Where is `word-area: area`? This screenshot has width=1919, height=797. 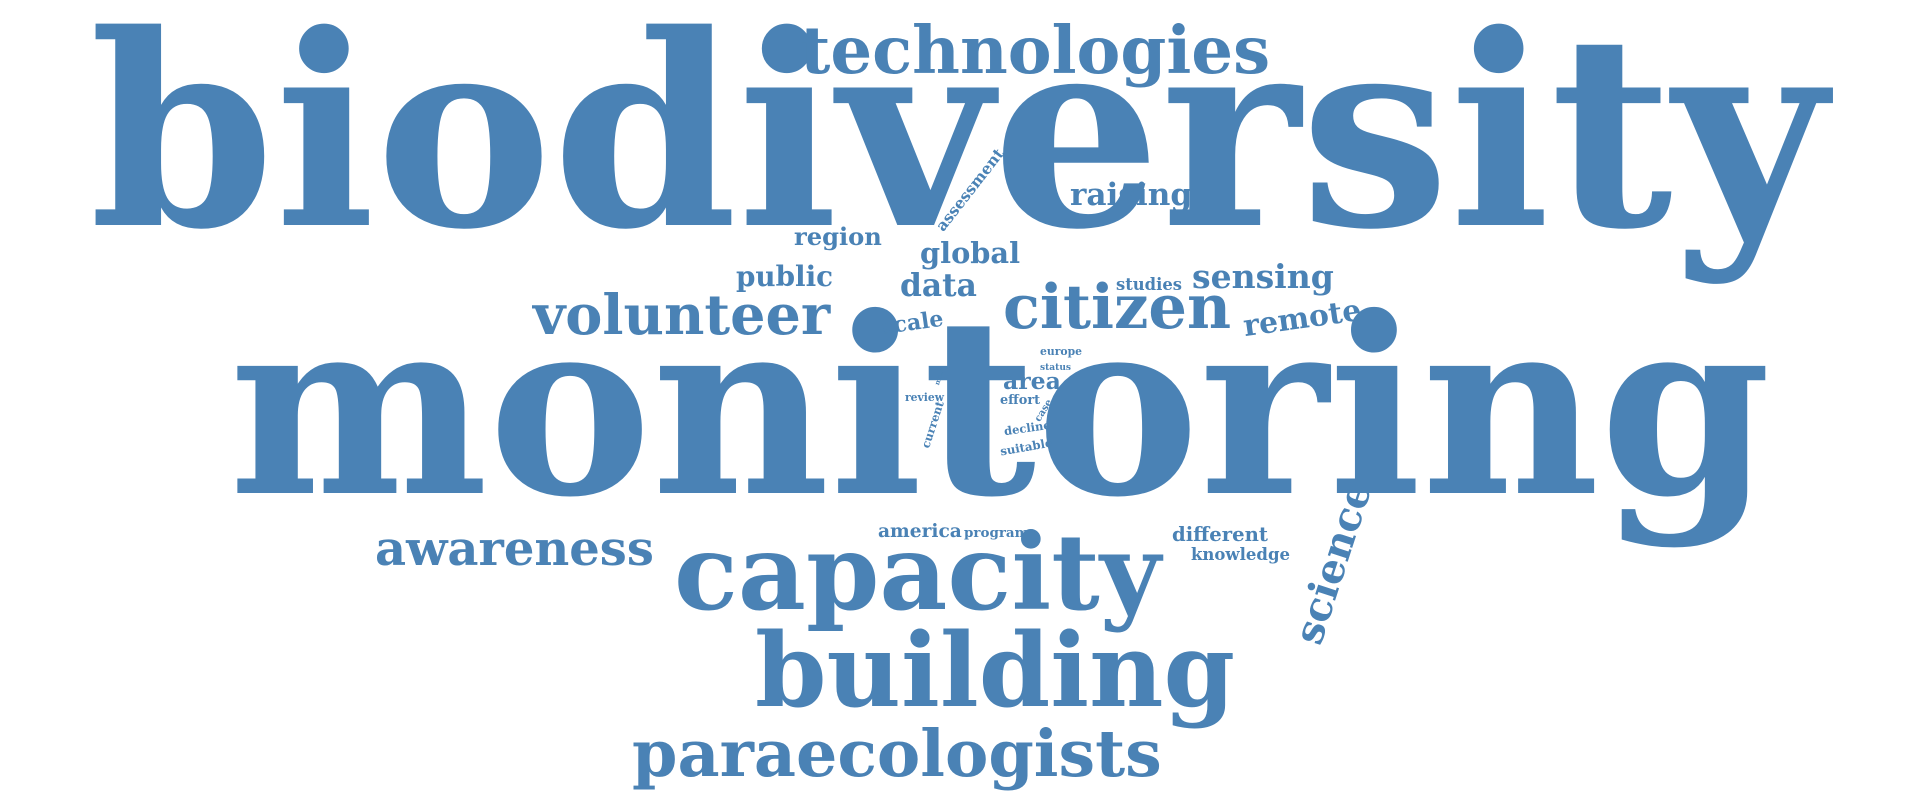
word-area: area is located at coordinates (1032, 381).